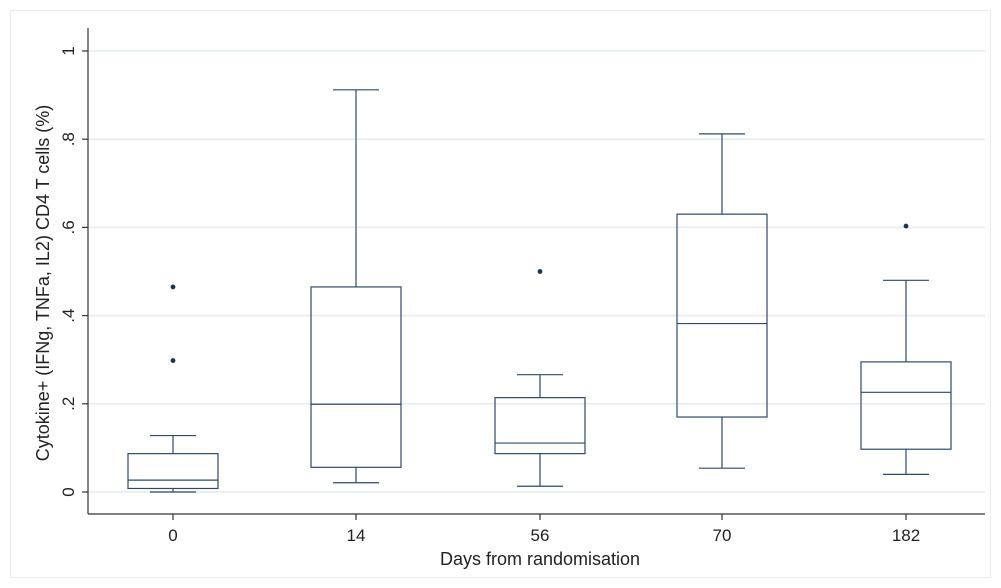  I want to click on y-tick-label: .2, so click(68, 404).